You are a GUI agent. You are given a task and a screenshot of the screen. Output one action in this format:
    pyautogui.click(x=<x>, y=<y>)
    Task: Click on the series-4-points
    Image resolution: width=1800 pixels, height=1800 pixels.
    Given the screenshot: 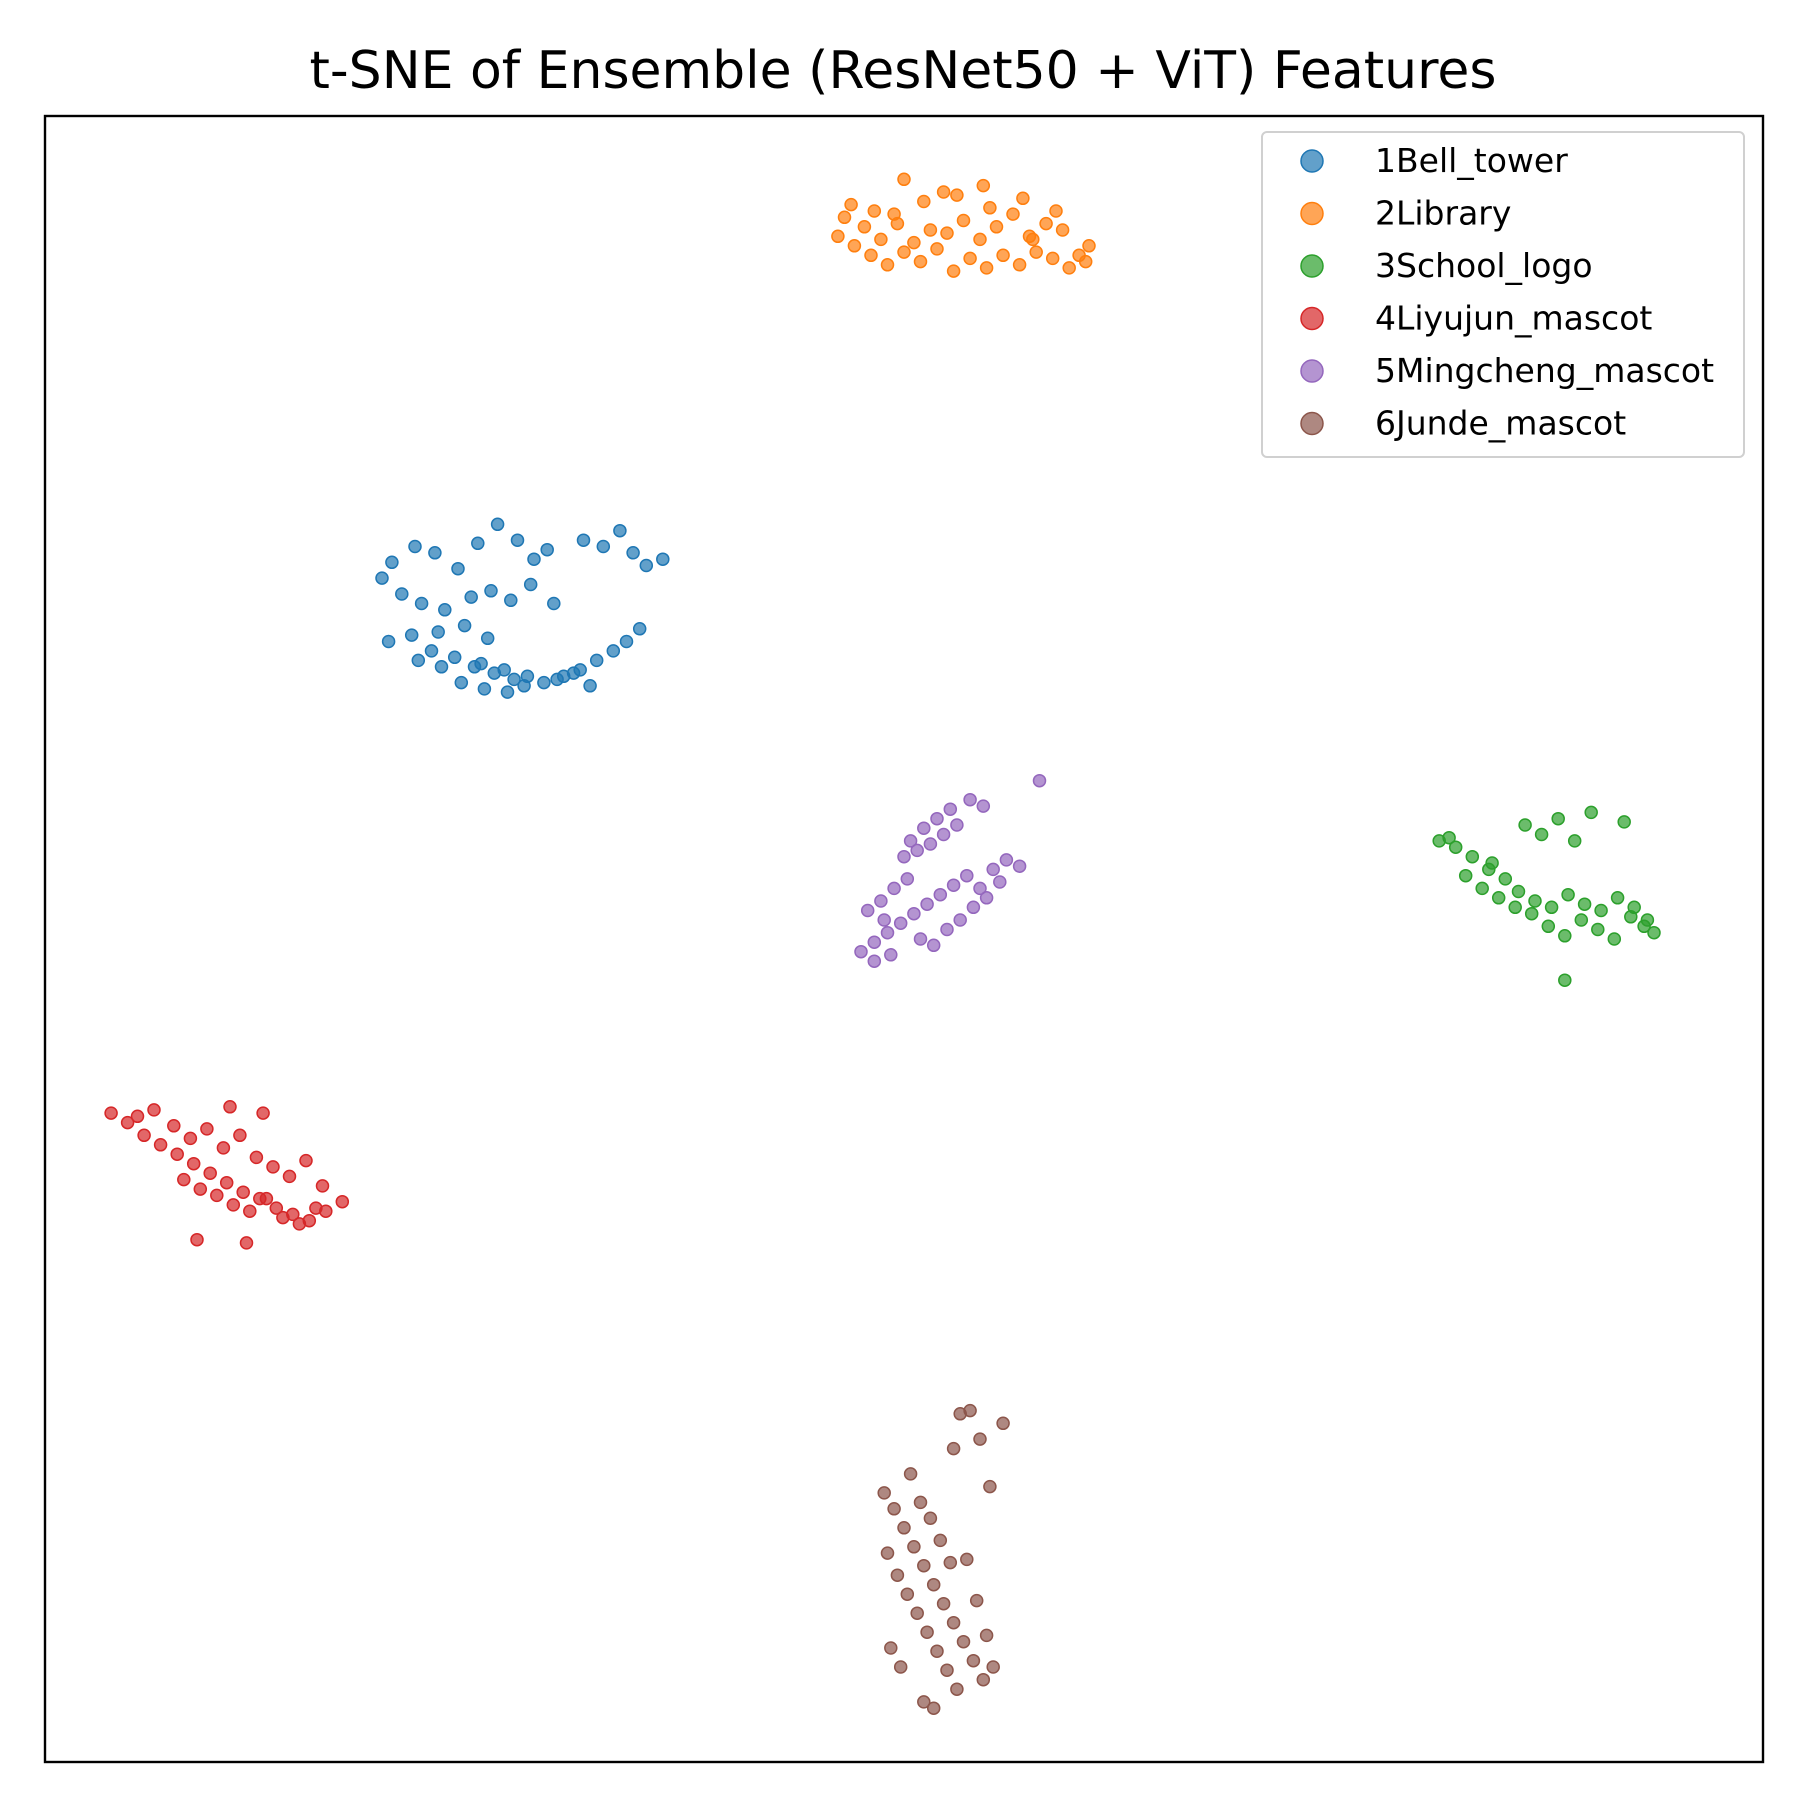 What is the action you would take?
    pyautogui.click(x=227, y=1175)
    